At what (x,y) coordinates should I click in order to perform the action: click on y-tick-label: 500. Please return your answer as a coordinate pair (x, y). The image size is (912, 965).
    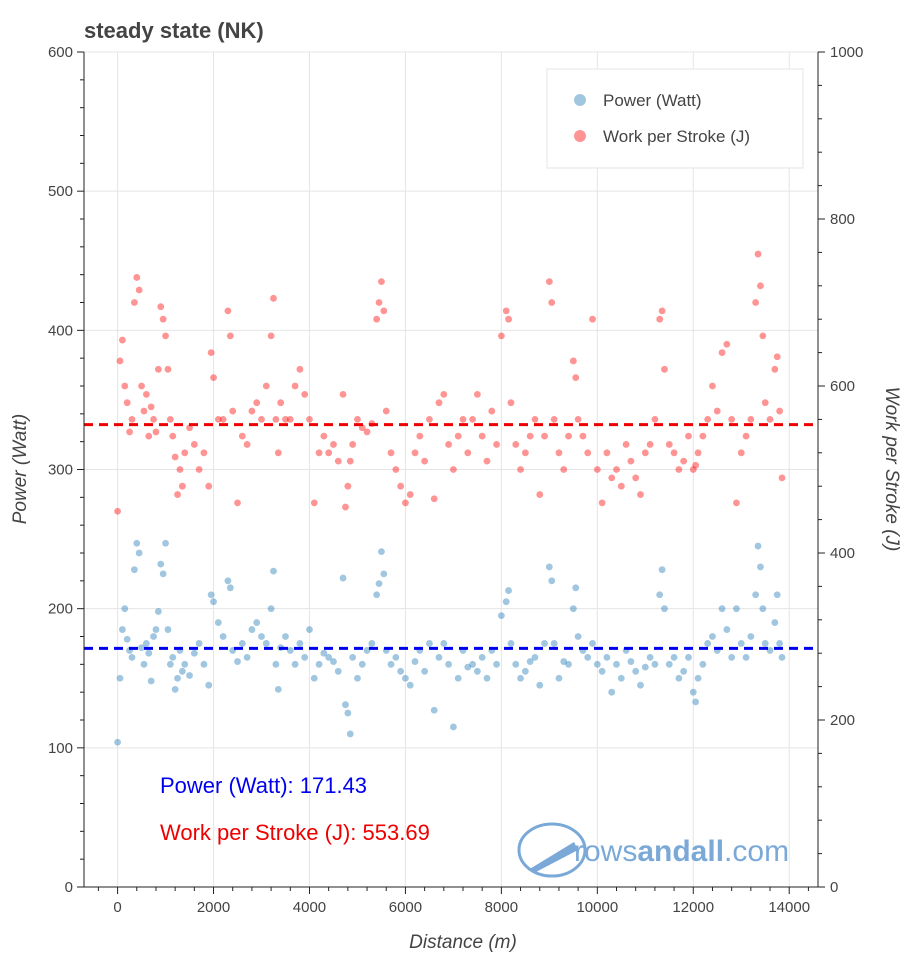
    Looking at the image, I should click on (60, 191).